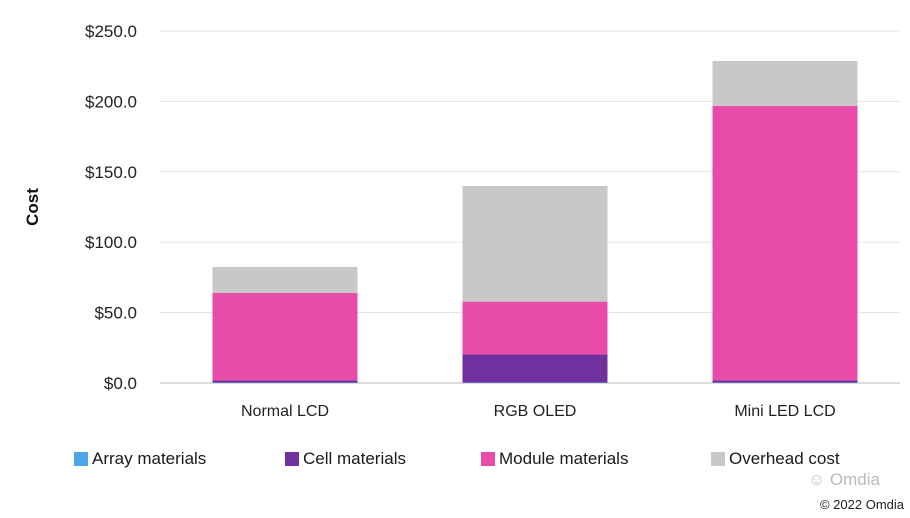 The width and height of the screenshot is (910, 518). Describe the element at coordinates (354, 458) in the screenshot. I see `legend-label: Cell materials` at that location.